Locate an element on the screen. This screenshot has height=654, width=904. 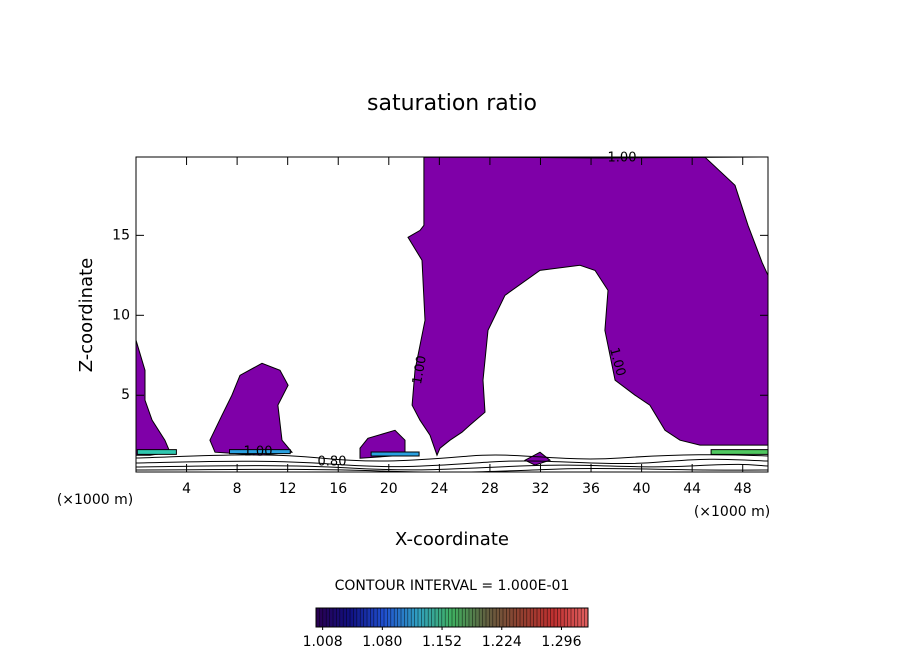
colorbar-tick-label: 1.296 is located at coordinates (561, 642).